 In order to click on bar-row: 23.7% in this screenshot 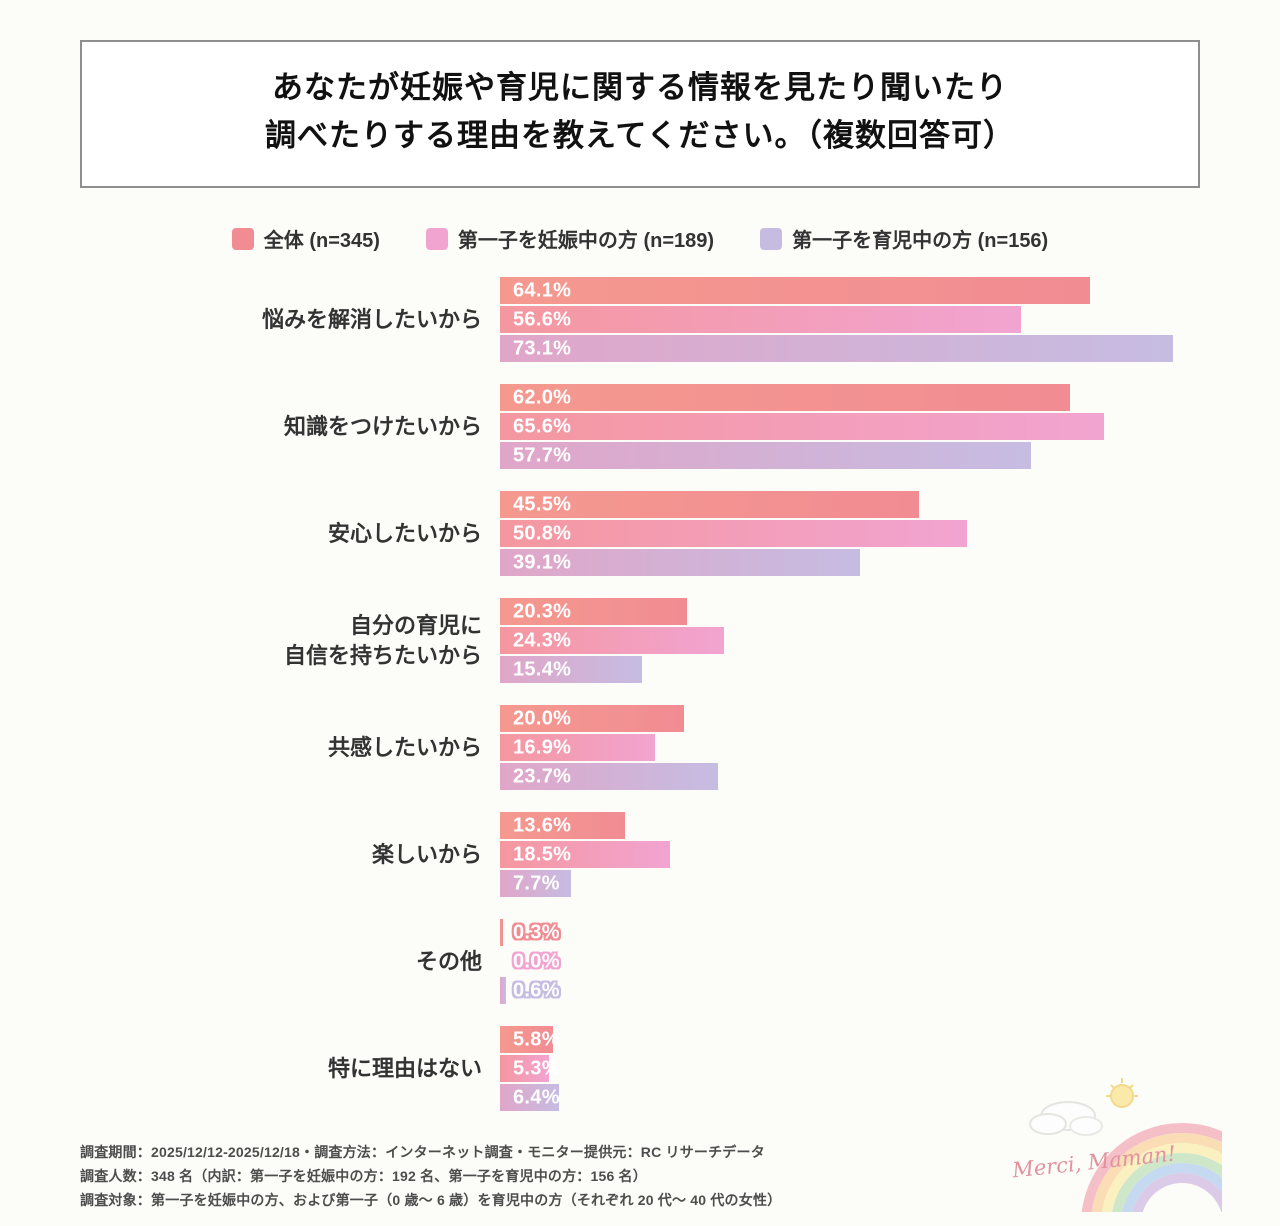, I will do `click(845, 777)`.